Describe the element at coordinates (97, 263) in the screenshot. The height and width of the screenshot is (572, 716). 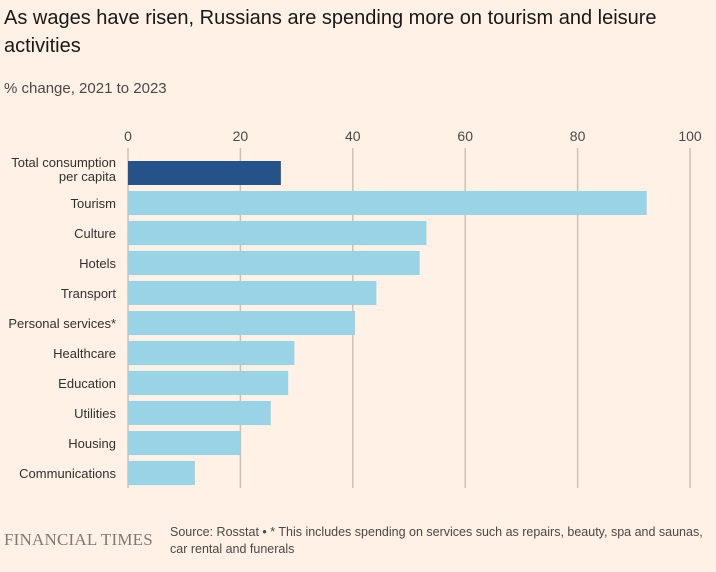
I see `category-label: Hotels` at that location.